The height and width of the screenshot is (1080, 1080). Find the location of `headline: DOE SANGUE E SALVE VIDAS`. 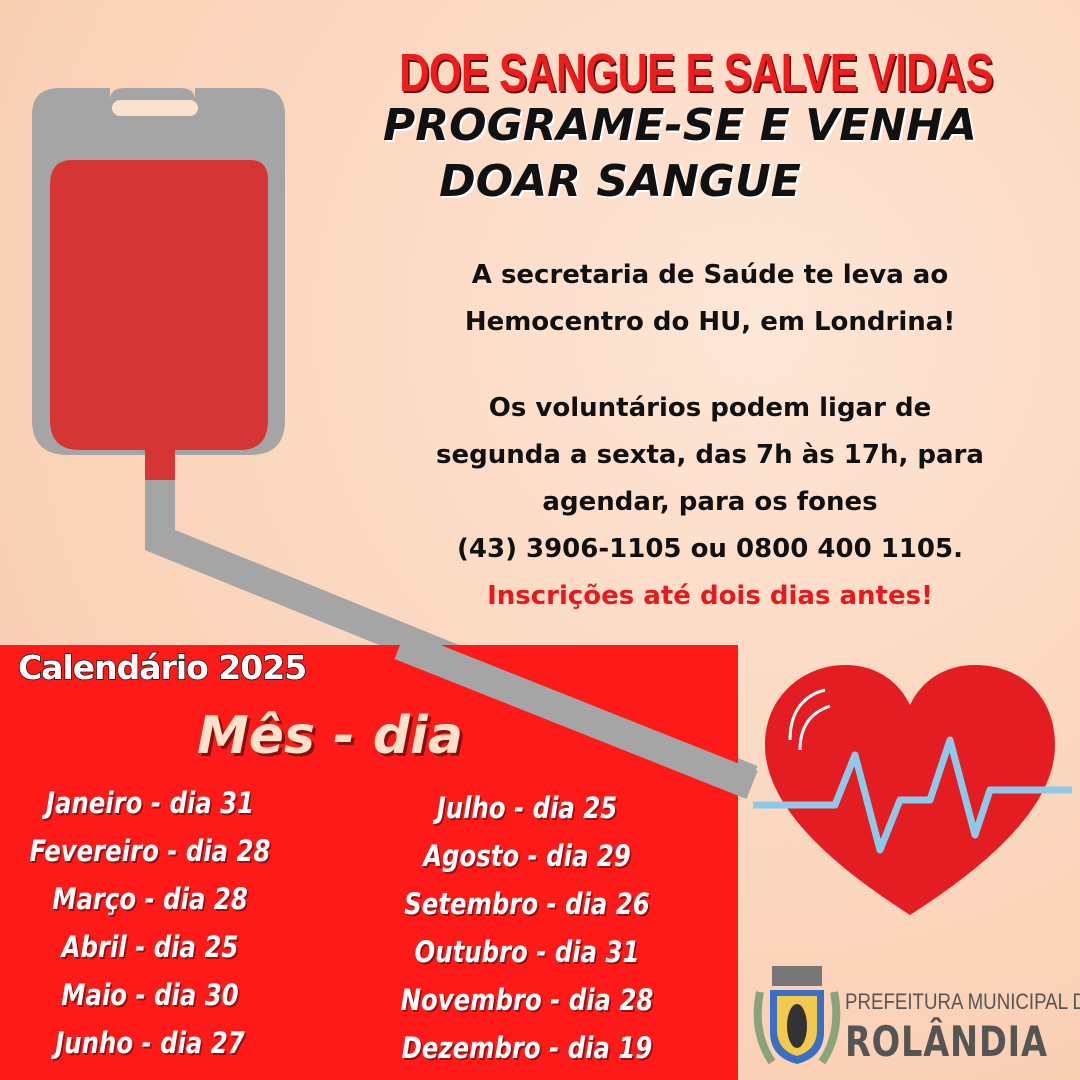

headline: DOE SANGUE E SALVE VIDAS is located at coordinates (696, 73).